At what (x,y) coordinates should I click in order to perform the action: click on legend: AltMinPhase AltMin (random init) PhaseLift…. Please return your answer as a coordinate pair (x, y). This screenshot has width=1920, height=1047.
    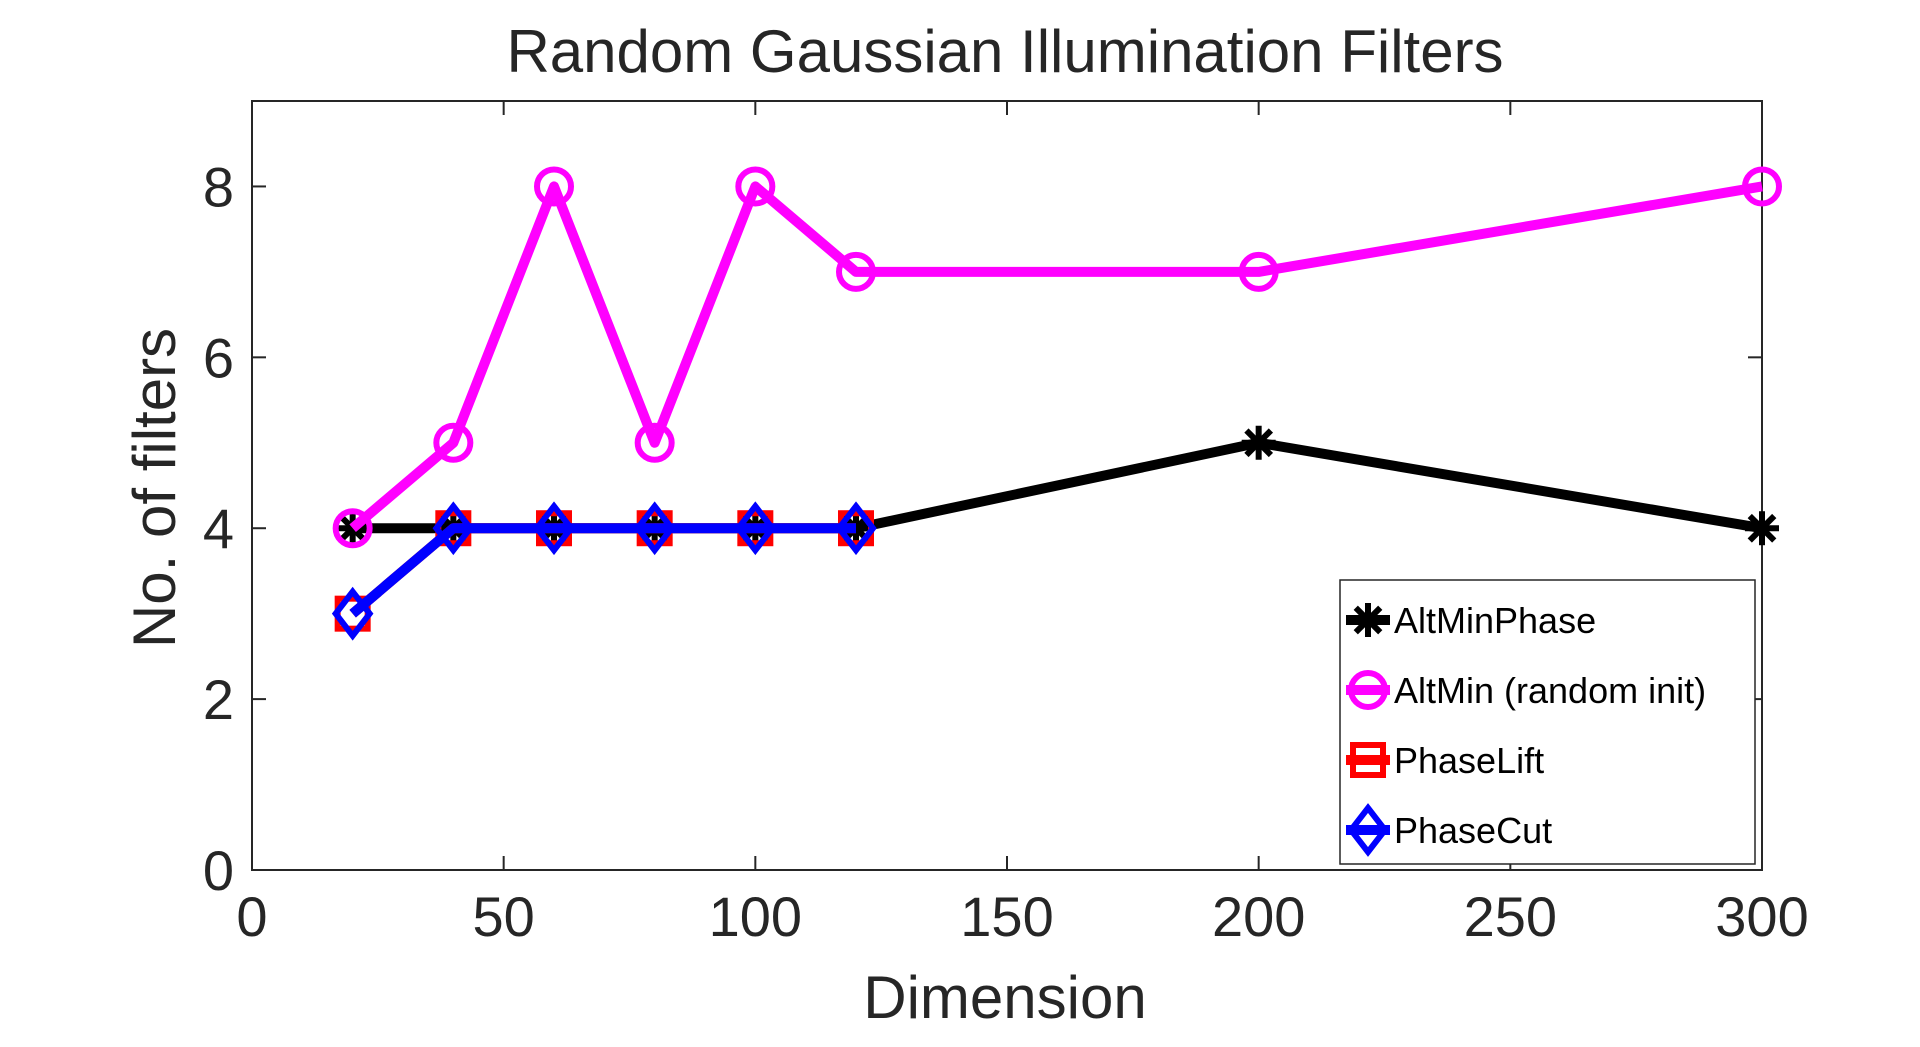
    Looking at the image, I should click on (1547, 722).